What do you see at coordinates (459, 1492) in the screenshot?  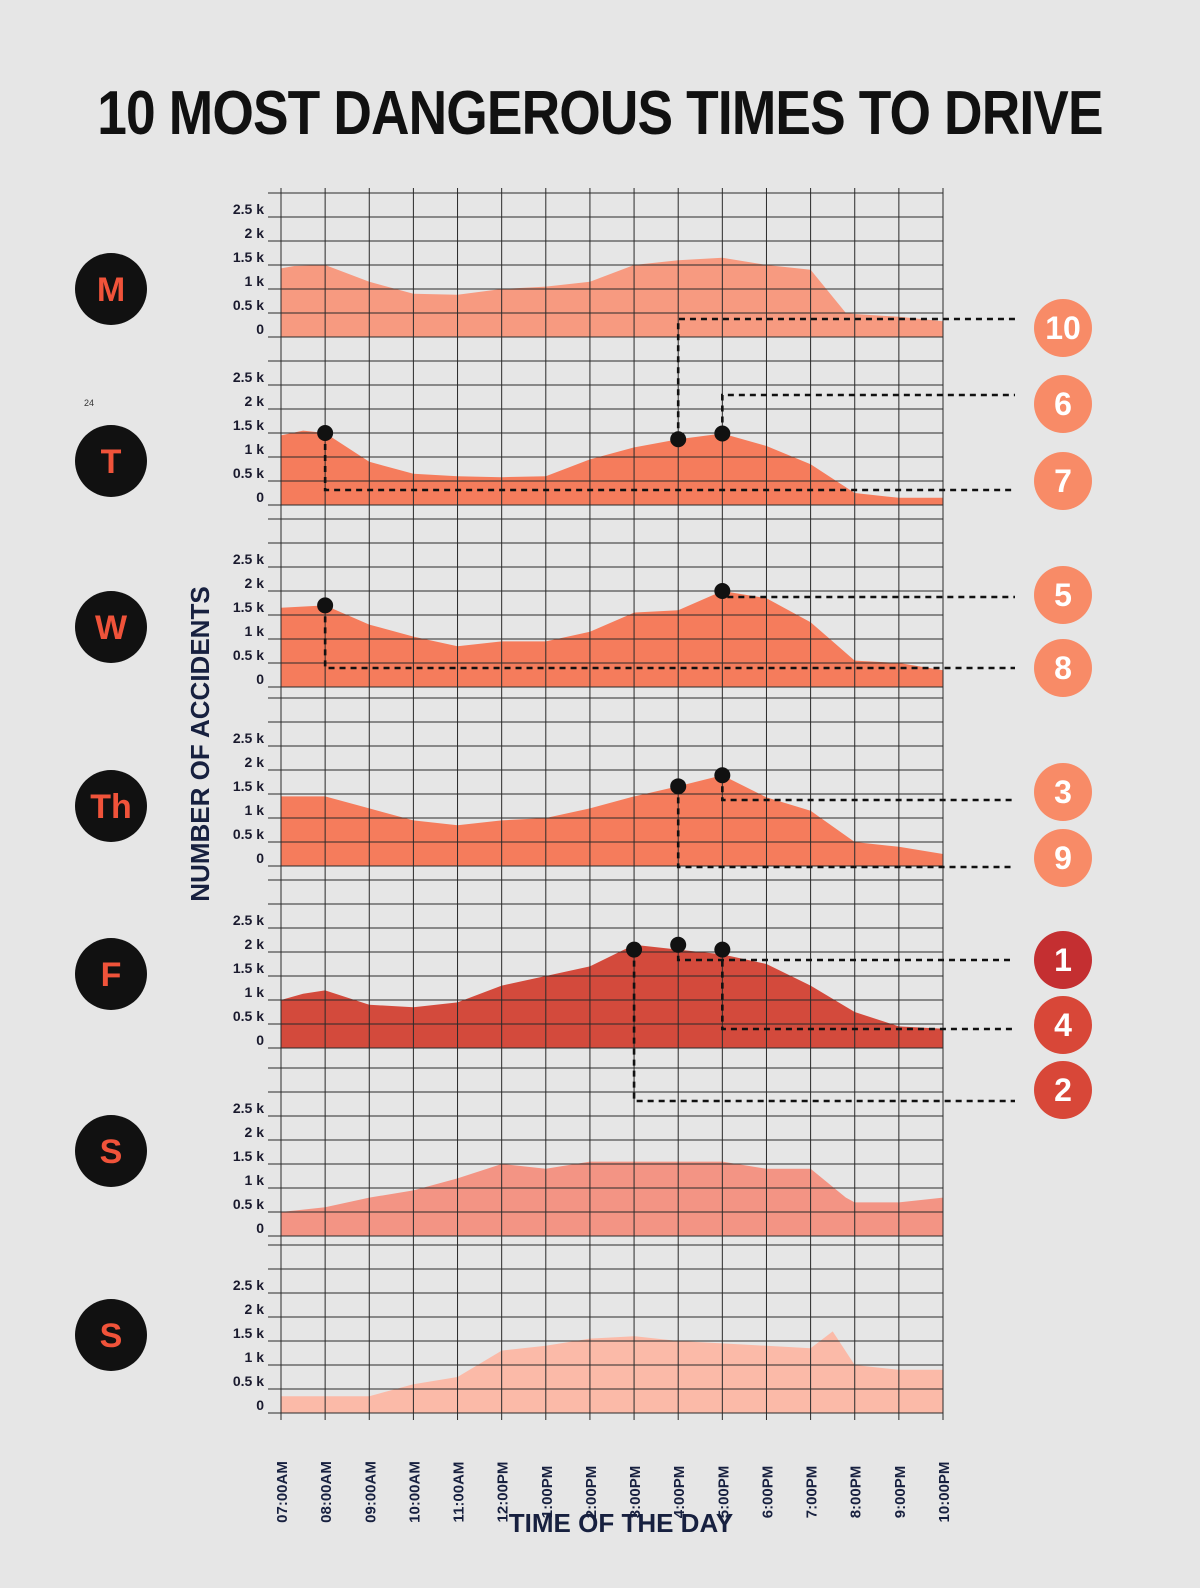 I see `x-tick-label: 11:00AM` at bounding box center [459, 1492].